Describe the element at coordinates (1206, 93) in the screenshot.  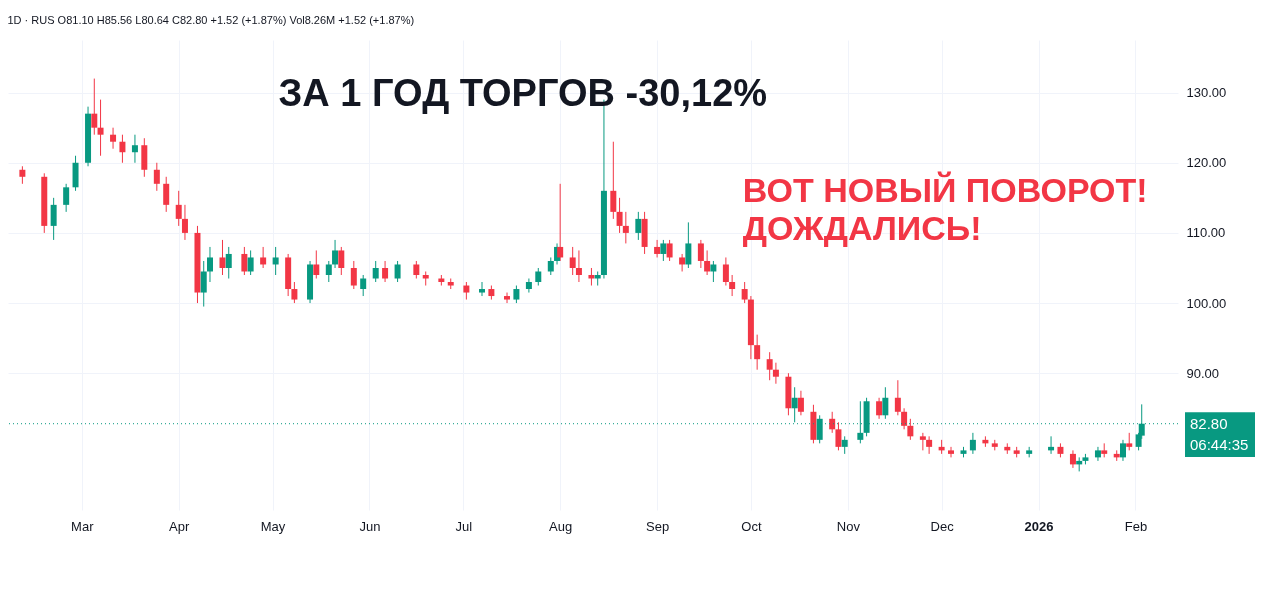
I see `y-tick-label: 130.00` at that location.